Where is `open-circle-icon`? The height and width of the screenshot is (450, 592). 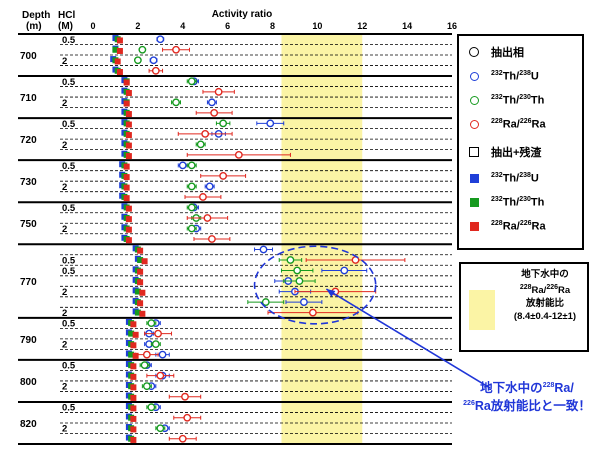 open-circle-icon is located at coordinates (474, 52).